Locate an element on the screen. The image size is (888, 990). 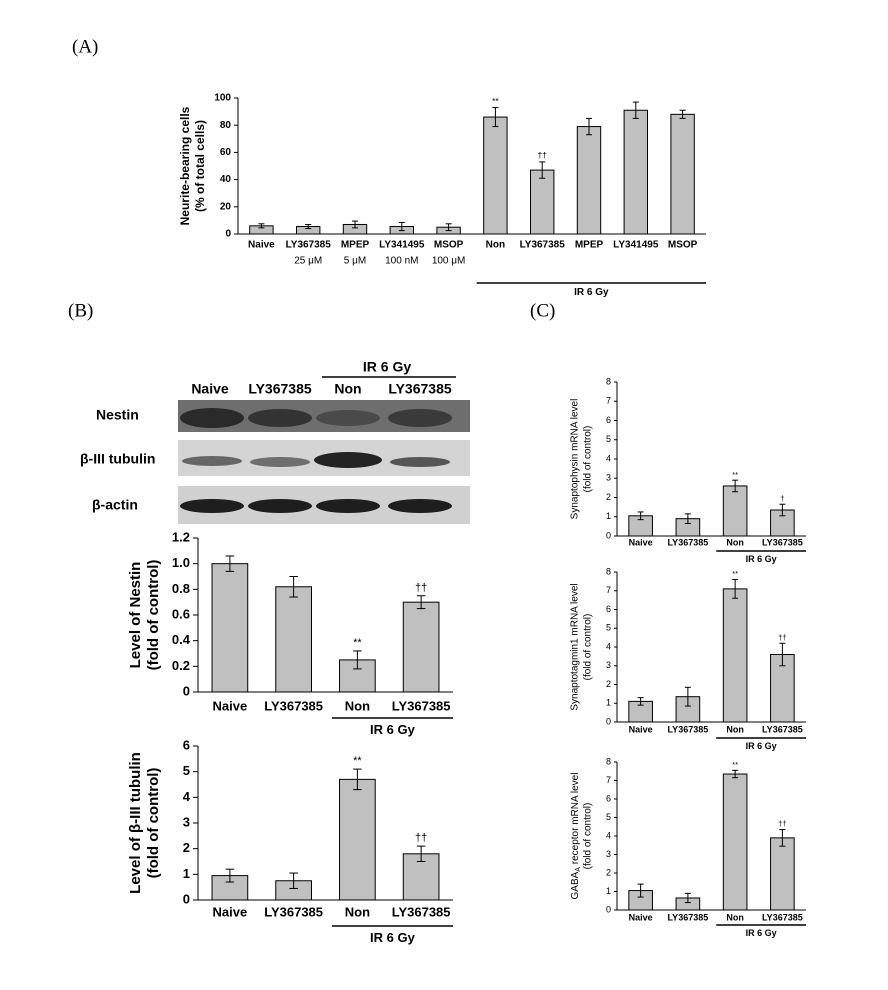
x-tick-label: MPEP is located at coordinates (355, 245).